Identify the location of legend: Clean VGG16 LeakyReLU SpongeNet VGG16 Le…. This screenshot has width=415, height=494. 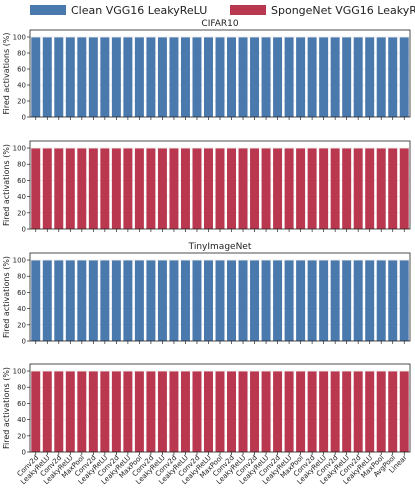
(222, 10).